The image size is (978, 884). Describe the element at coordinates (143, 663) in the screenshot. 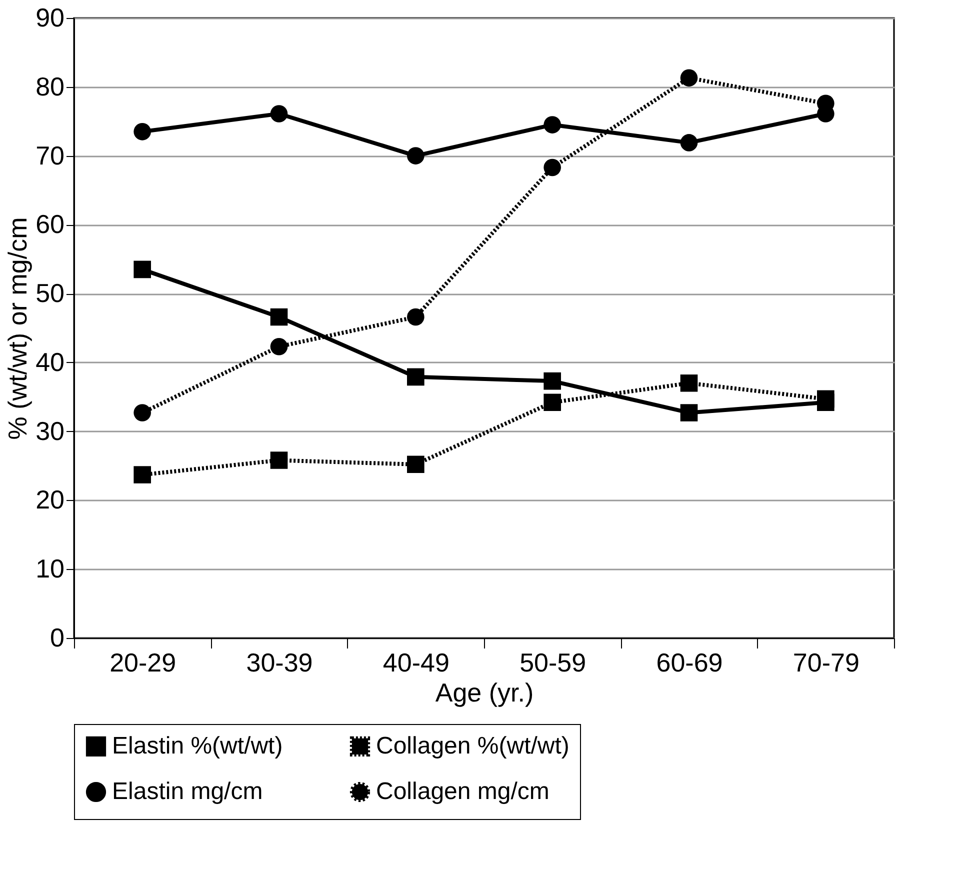

I see `x-tick-label: 20-29` at that location.